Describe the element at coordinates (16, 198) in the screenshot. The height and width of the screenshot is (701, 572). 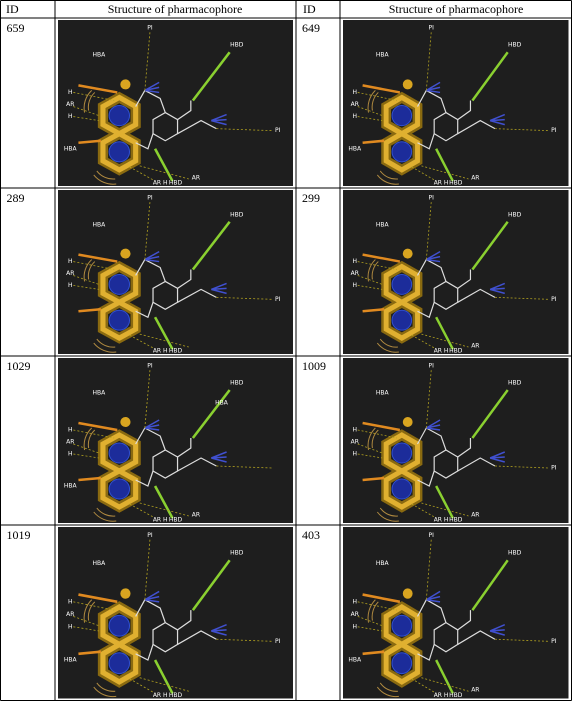
I see `id-cell: 289` at that location.